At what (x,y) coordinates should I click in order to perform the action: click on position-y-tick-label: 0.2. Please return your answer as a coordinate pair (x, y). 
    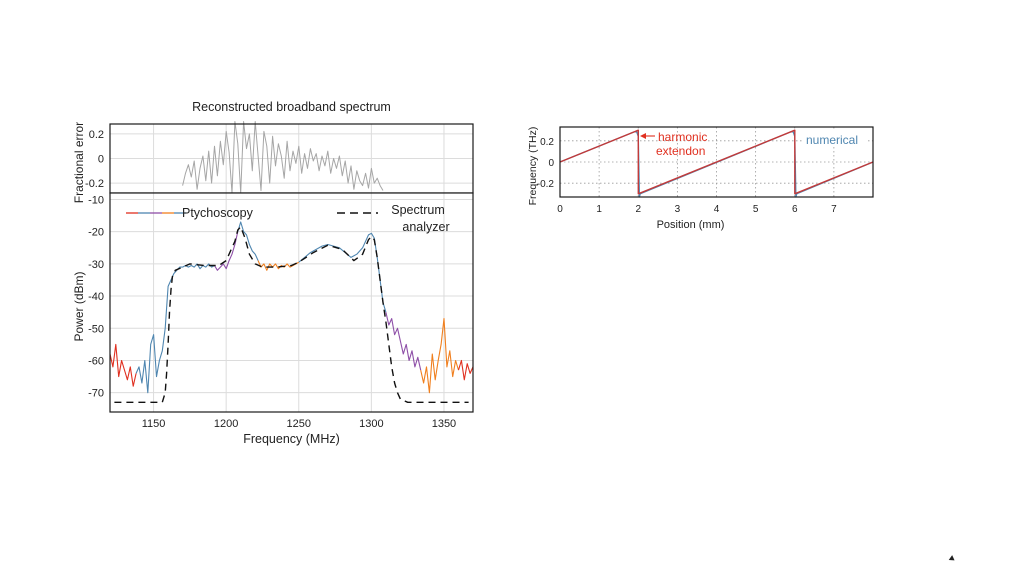
    Looking at the image, I should click on (547, 142).